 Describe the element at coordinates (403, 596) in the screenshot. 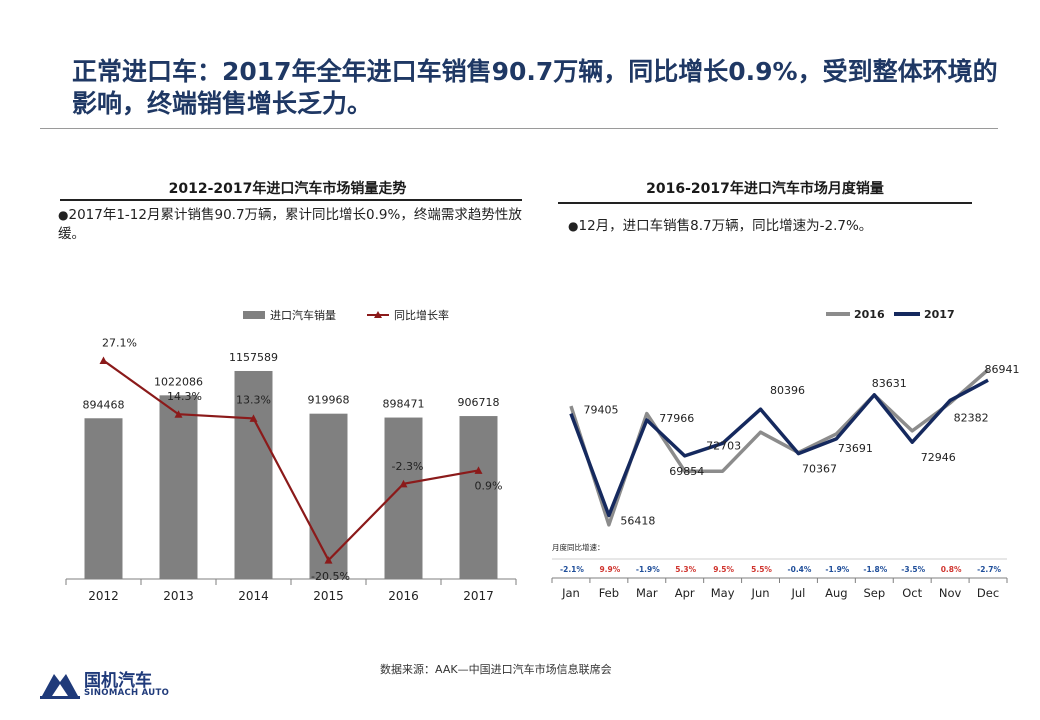

I see `x-tick-label: 2016` at that location.